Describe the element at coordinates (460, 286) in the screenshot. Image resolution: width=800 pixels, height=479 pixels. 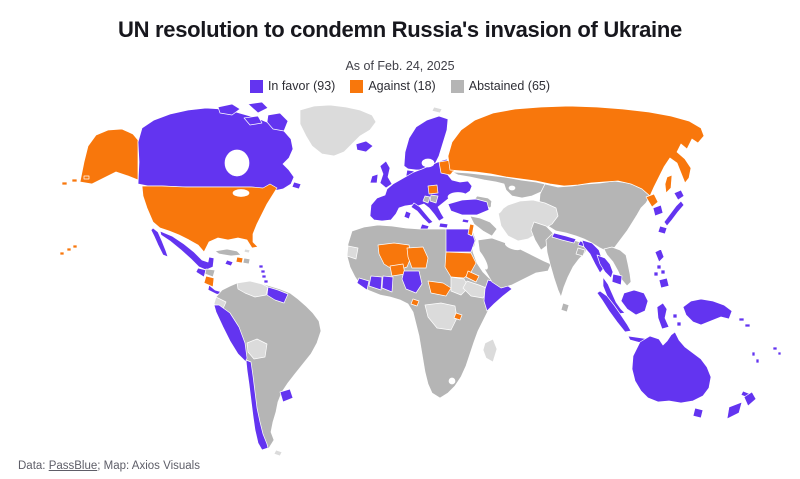
I see `map-country-south-sudan` at that location.